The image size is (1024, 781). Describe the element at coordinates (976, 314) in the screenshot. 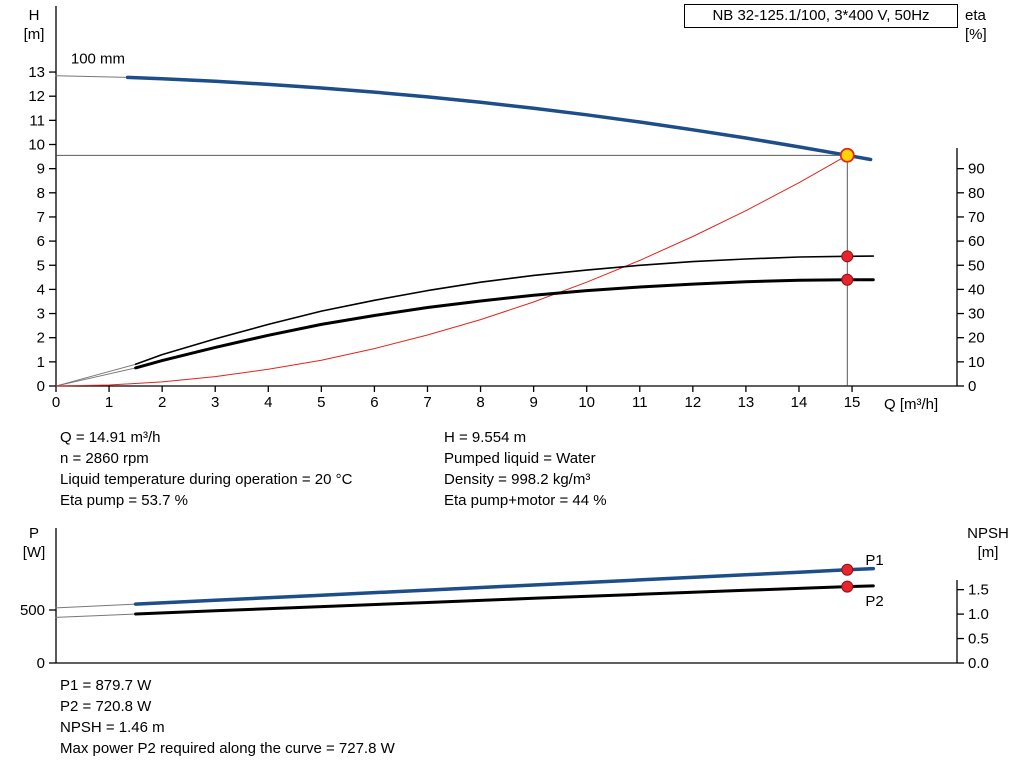

I see `svg-text: 30` at that location.